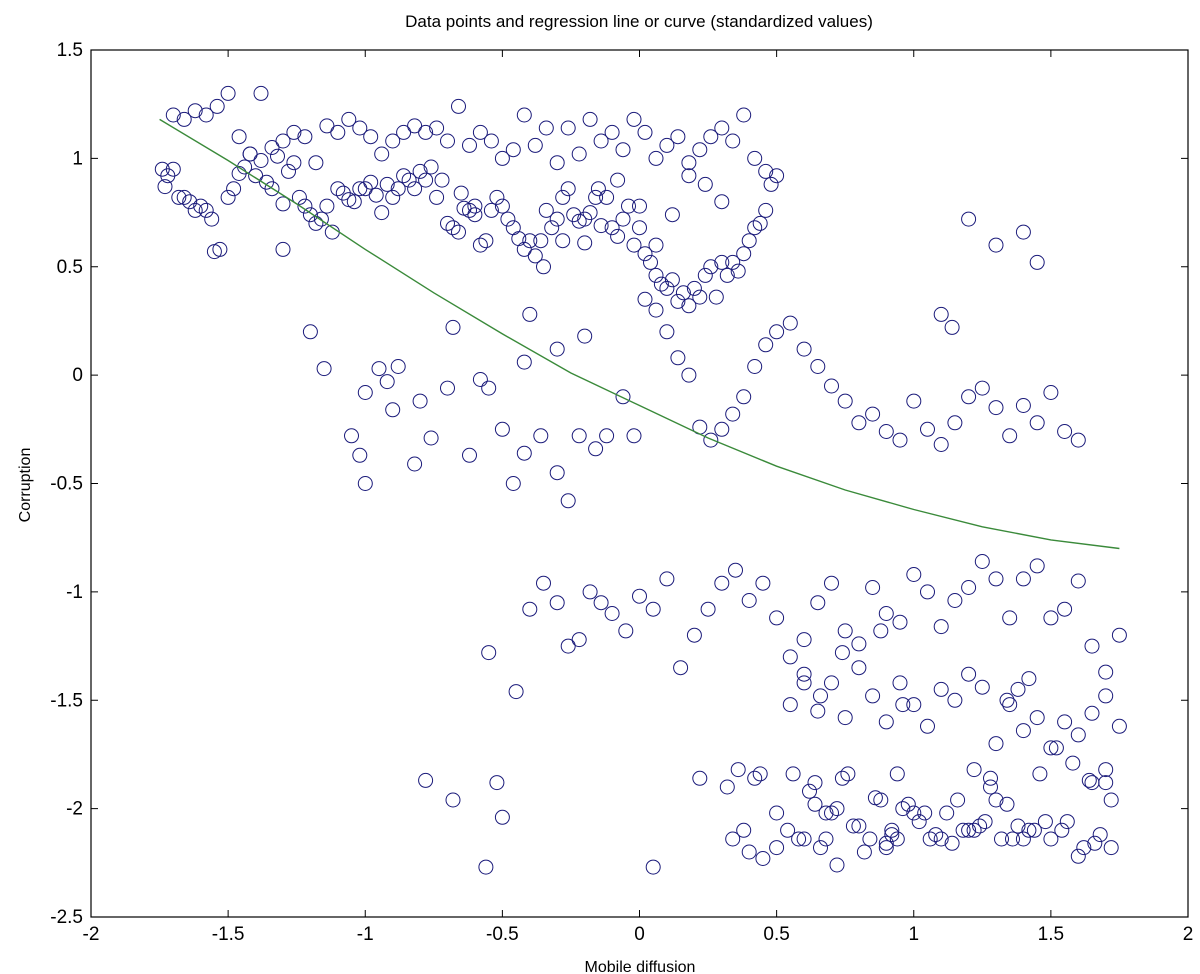 The width and height of the screenshot is (1200, 974). I want to click on y-tick-label: 0, so click(77, 375).